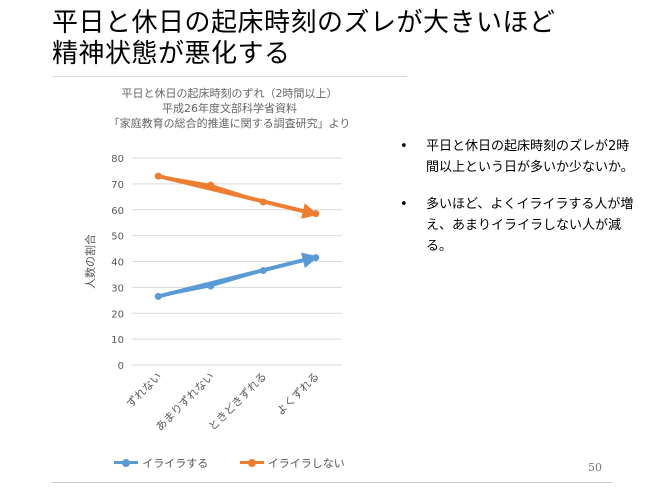 The height and width of the screenshot is (493, 657). Describe the element at coordinates (332, 482) in the screenshot. I see `footer-divider` at that location.